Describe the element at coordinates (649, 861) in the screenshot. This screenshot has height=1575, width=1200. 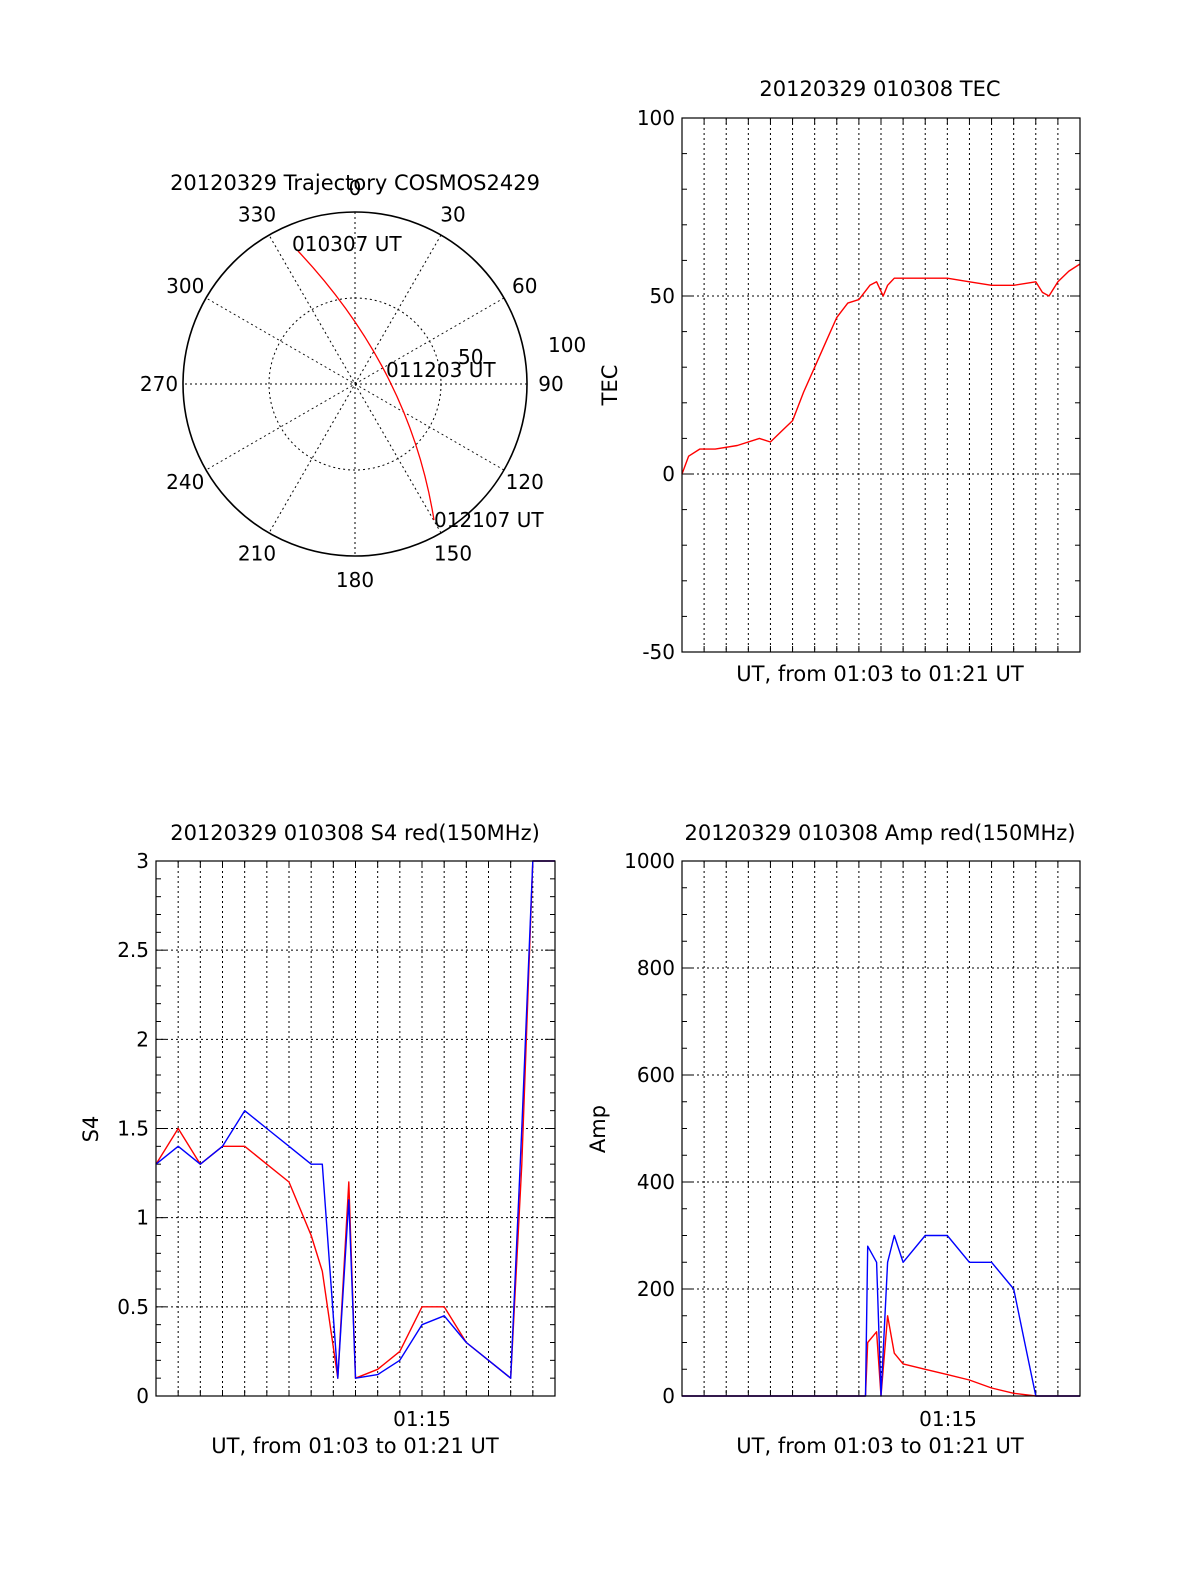
I see `y-tick-label: 1000` at that location.